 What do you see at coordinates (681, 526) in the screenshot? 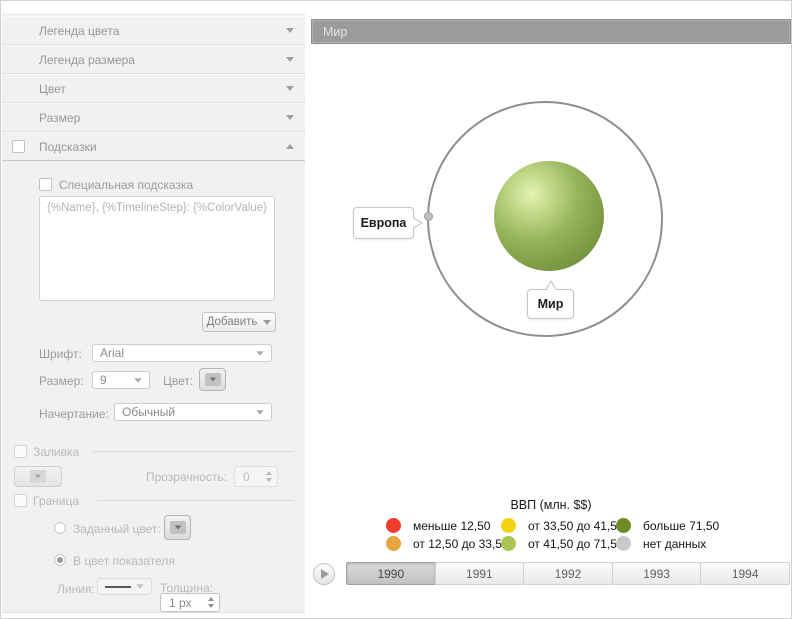
I see `legend-label: больше 71,50` at bounding box center [681, 526].